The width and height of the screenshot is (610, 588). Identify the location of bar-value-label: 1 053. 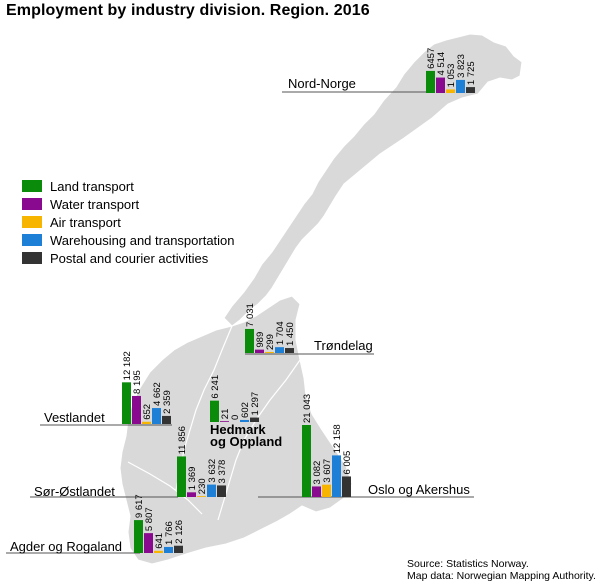
(451, 76).